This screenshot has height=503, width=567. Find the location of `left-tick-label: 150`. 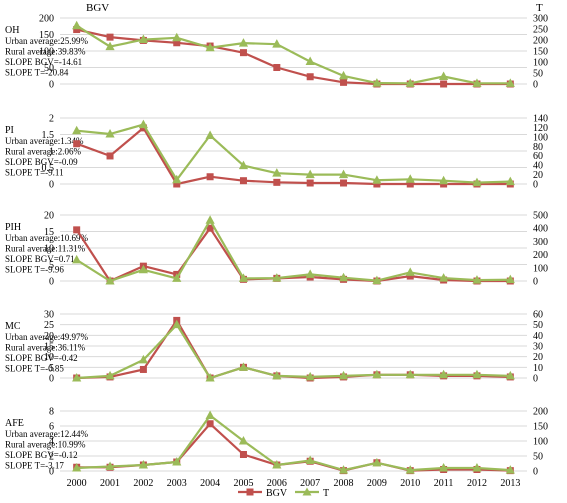

left-tick-label: 150 is located at coordinates (46, 35).